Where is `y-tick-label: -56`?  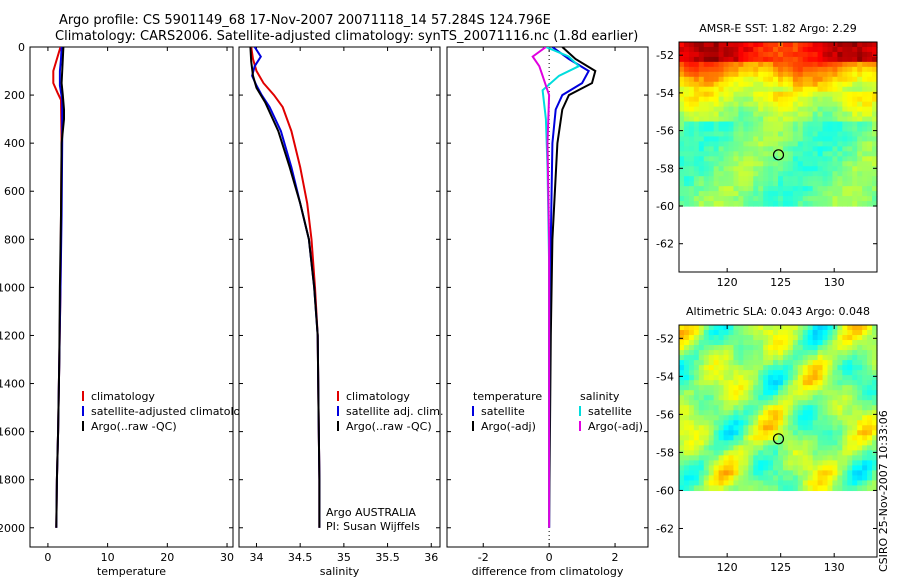
y-tick-label: -56 is located at coordinates (665, 131).